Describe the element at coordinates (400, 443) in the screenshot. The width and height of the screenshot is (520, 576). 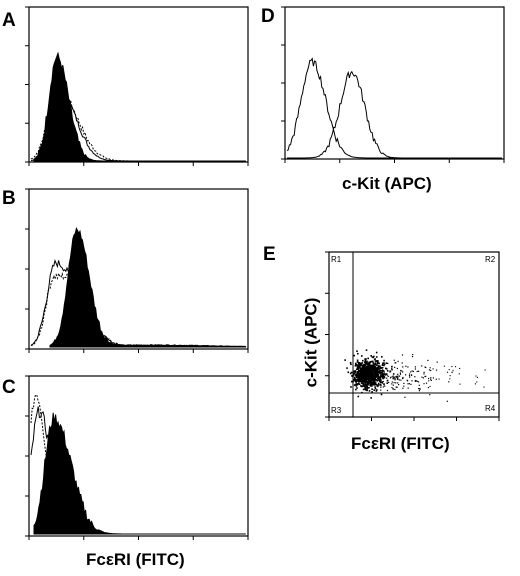
I see `x-axis-label-e: FcεRI (FITC)` at that location.